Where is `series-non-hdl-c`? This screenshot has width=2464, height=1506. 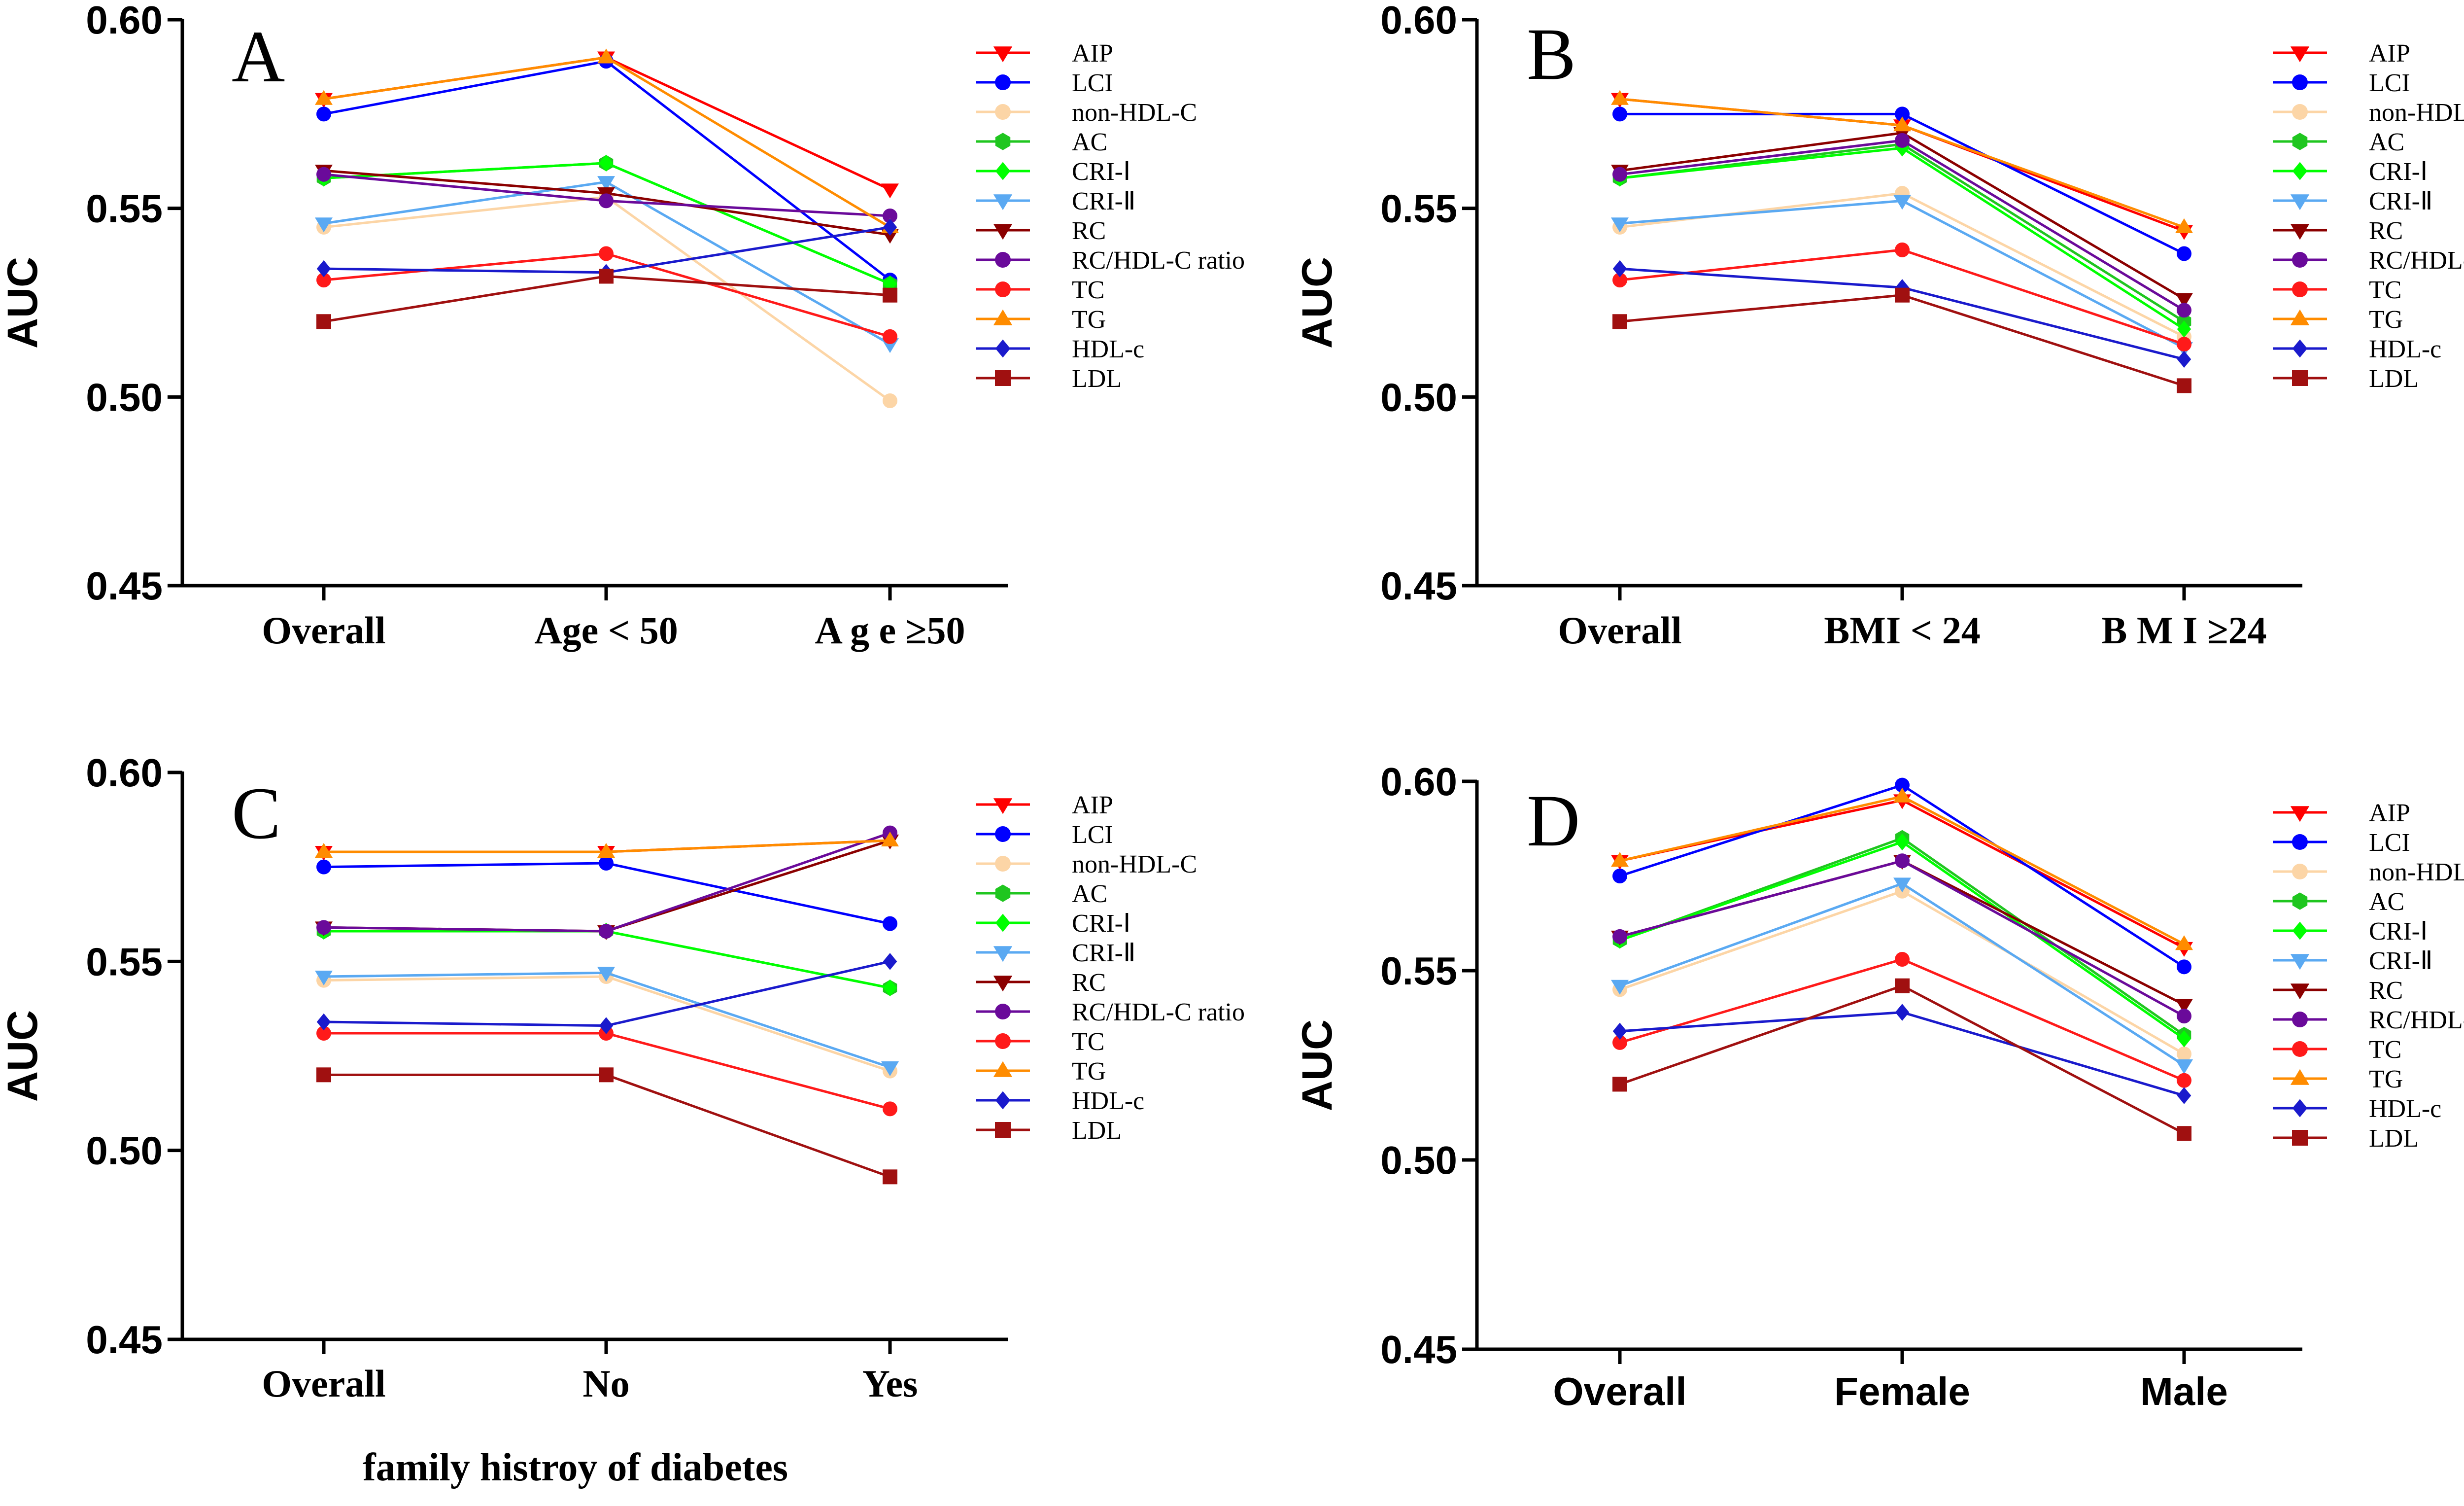 series-non-hdl-c is located at coordinates (1901, 265).